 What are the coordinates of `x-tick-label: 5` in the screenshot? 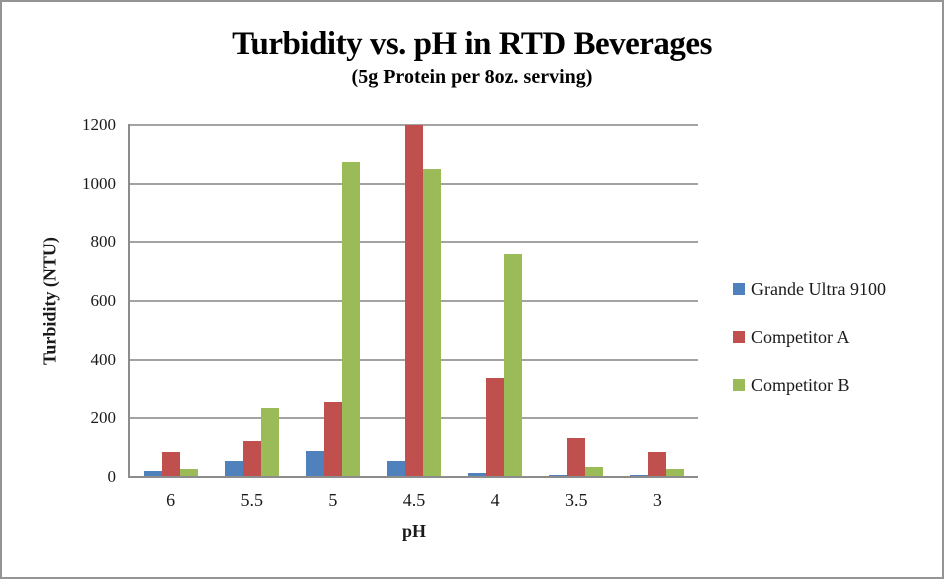 It's located at (333, 500).